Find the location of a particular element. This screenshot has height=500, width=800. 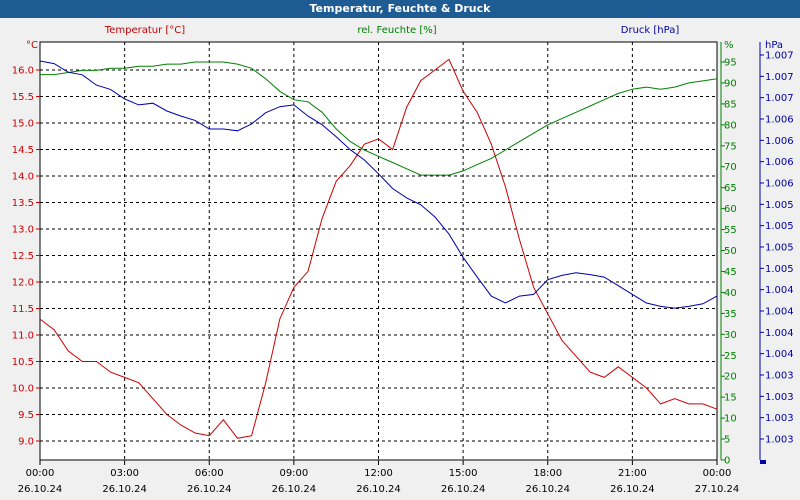

humidity-tick-label: 85 is located at coordinates (730, 104).